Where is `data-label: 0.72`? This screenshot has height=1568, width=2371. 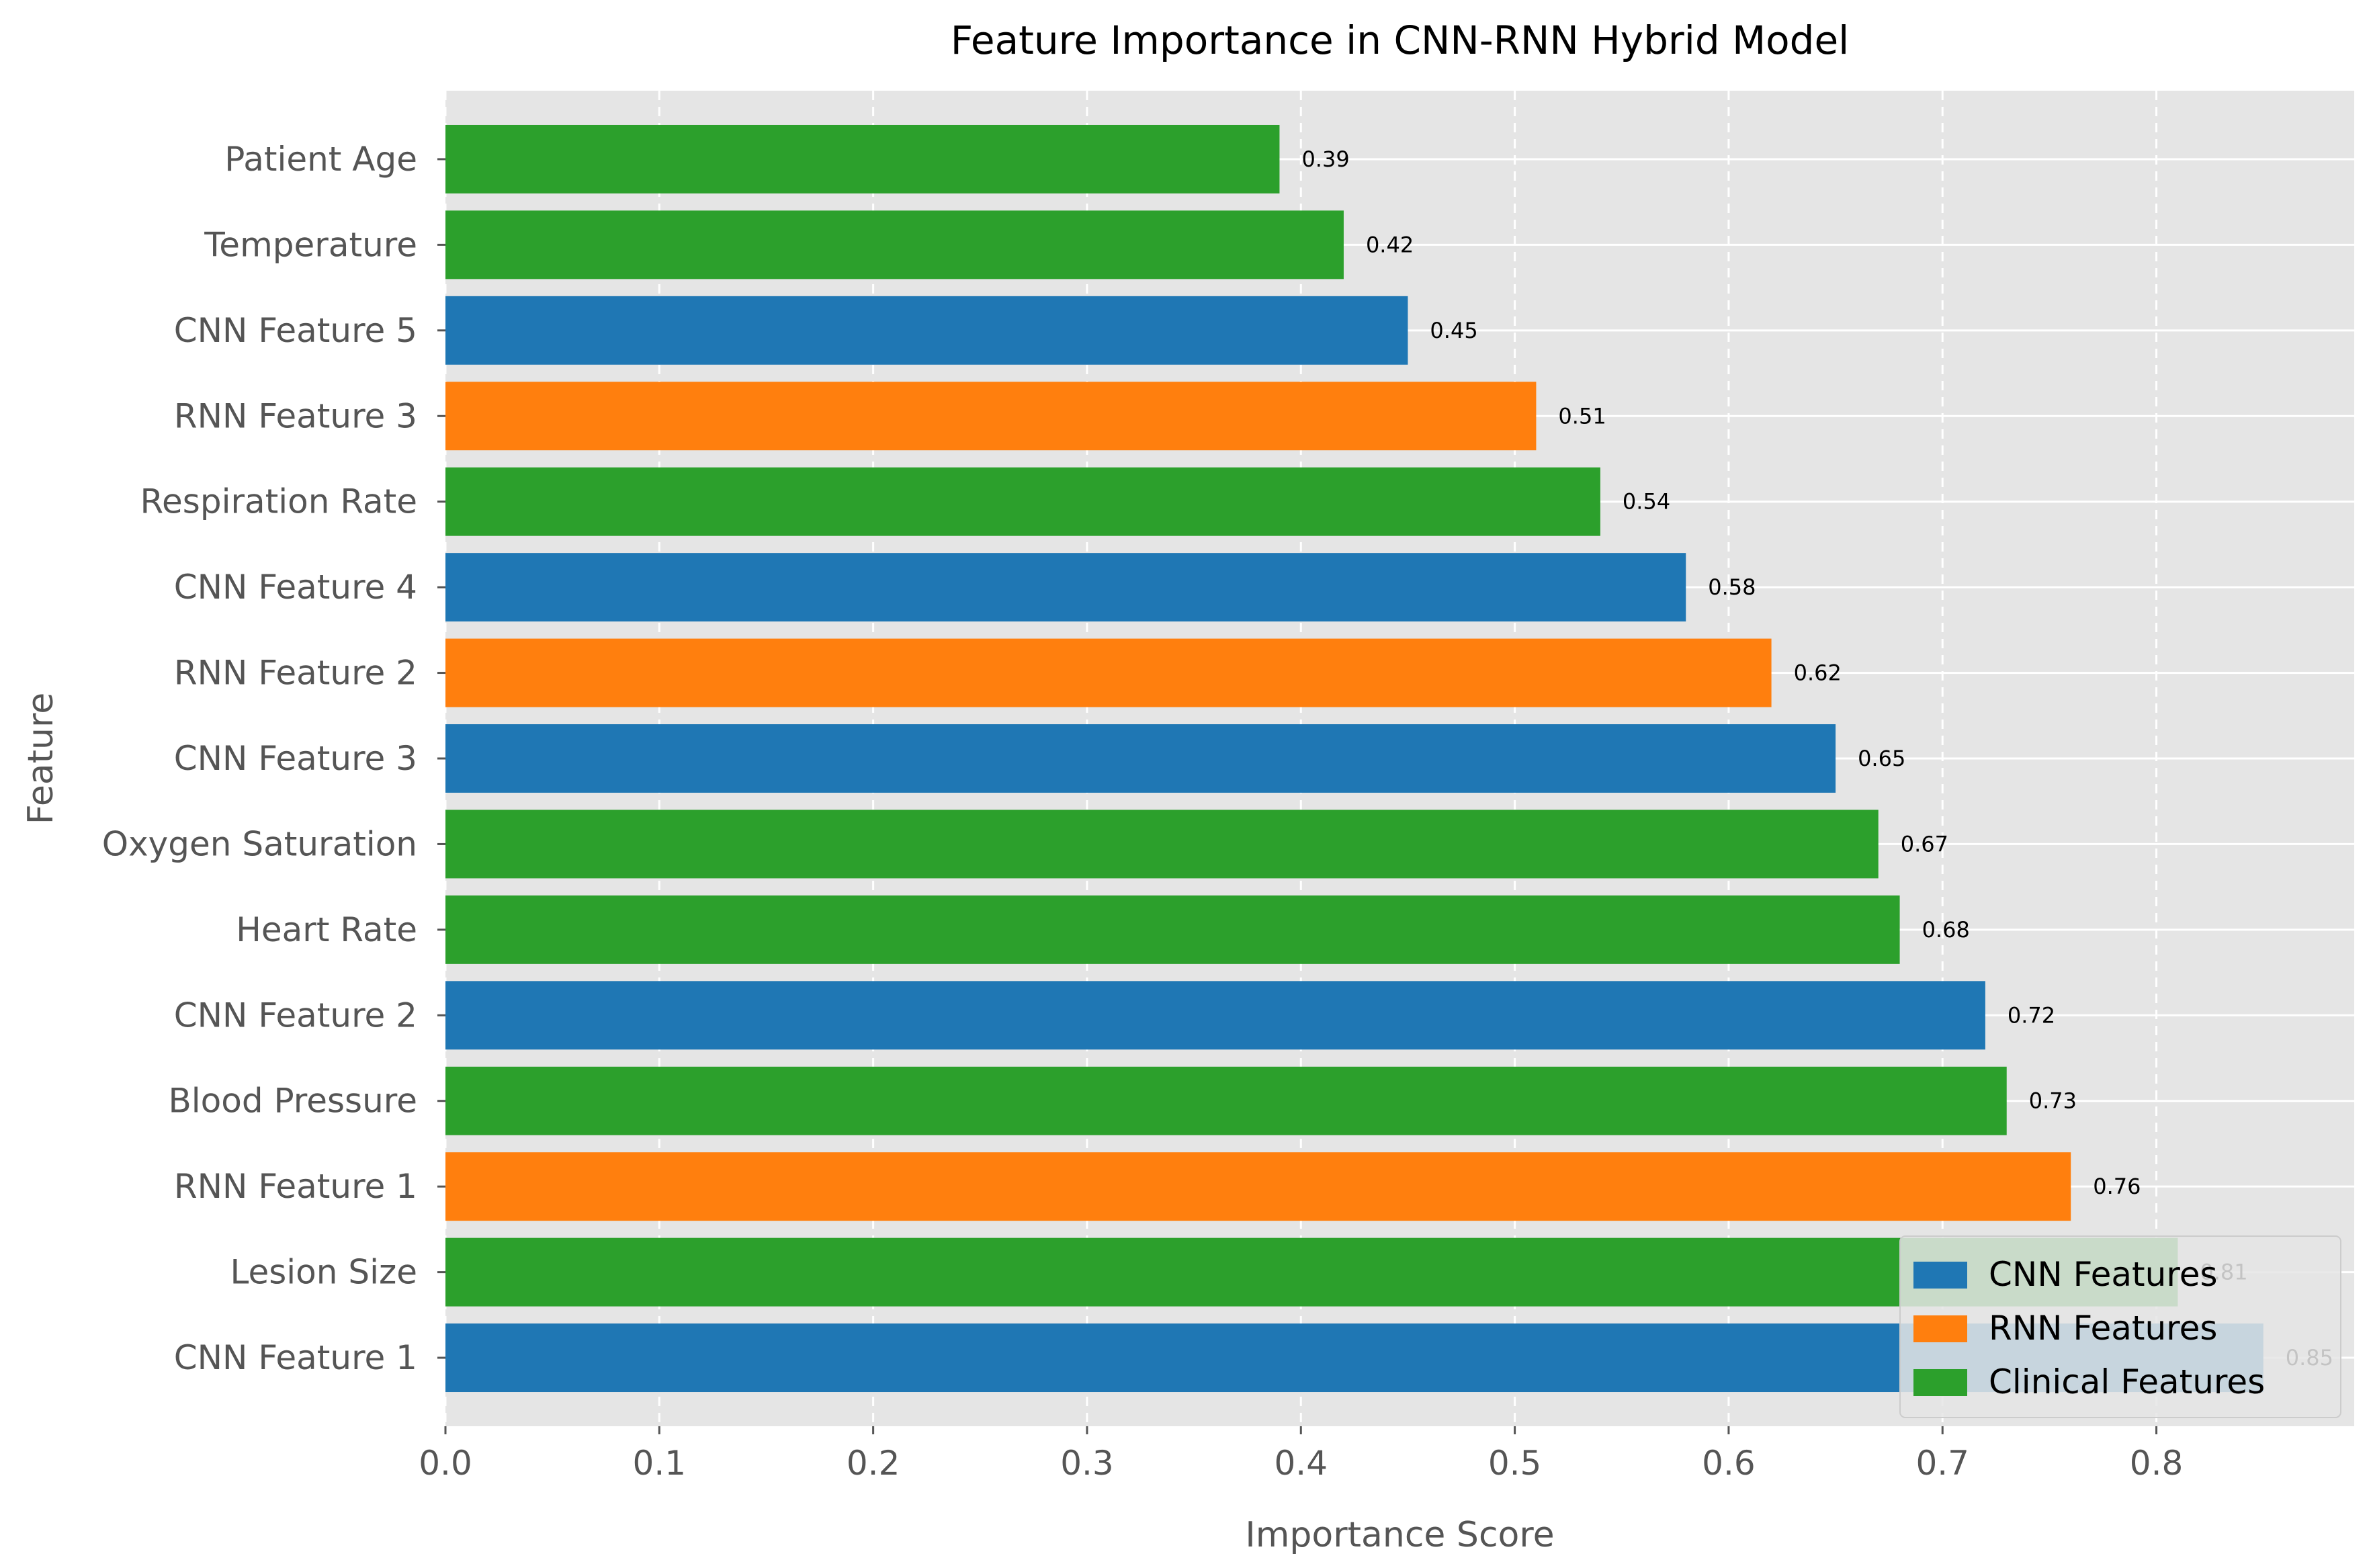 data-label: 0.72 is located at coordinates (2031, 1015).